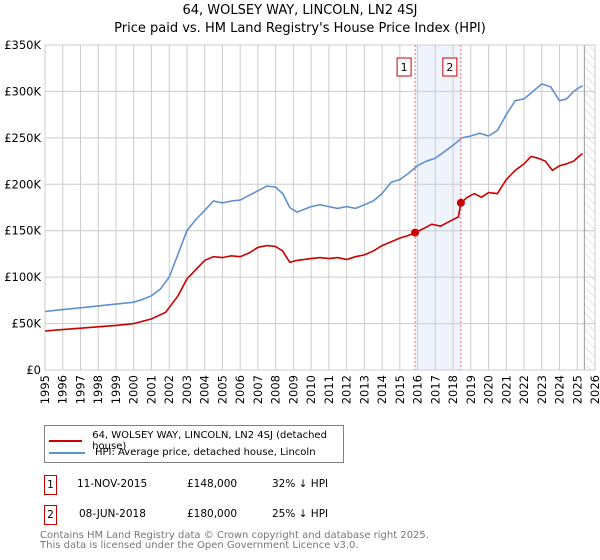  I want to click on legend-swatch-blue, so click(67, 452).